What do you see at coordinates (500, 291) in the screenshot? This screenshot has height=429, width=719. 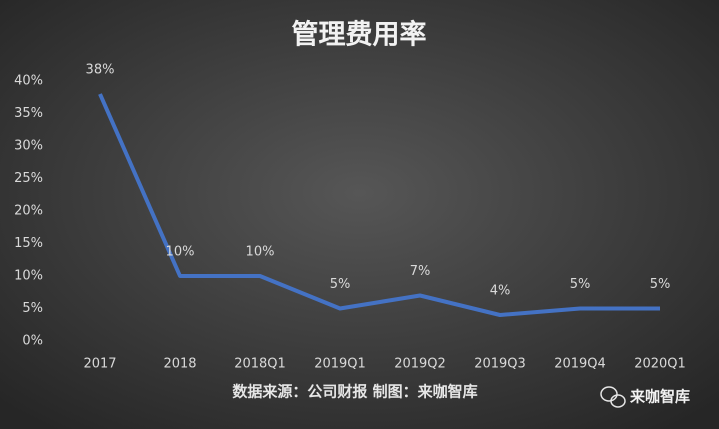 I see `data-label: 4%` at bounding box center [500, 291].